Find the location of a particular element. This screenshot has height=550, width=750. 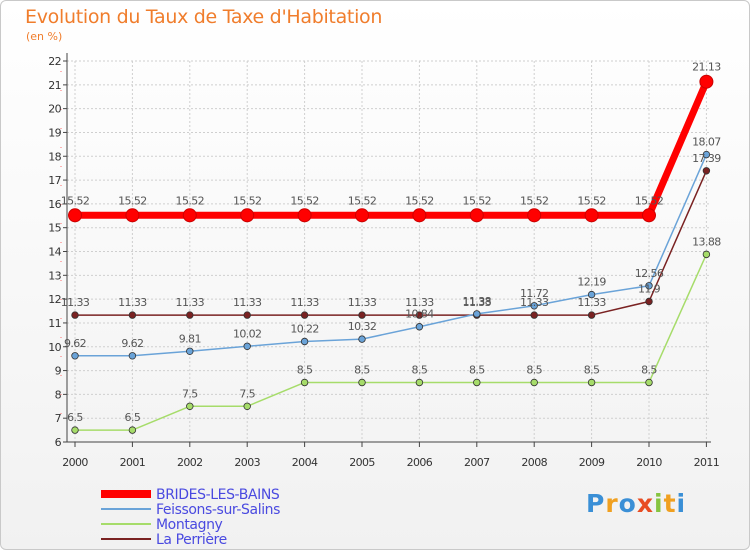

legend-label: Montagny is located at coordinates (189, 525).